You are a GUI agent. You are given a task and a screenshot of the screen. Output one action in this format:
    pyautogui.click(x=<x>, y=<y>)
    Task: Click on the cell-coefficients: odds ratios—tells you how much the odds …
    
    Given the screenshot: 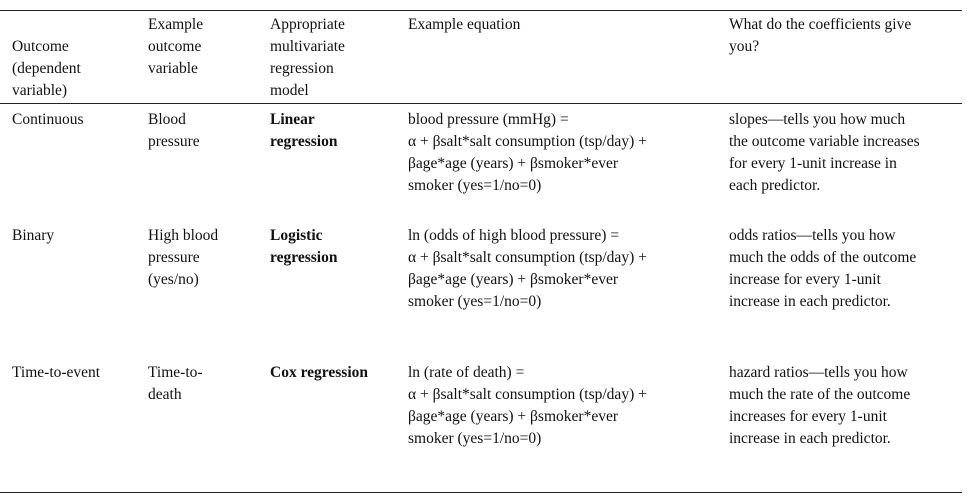 What is the action you would take?
    pyautogui.click(x=823, y=268)
    